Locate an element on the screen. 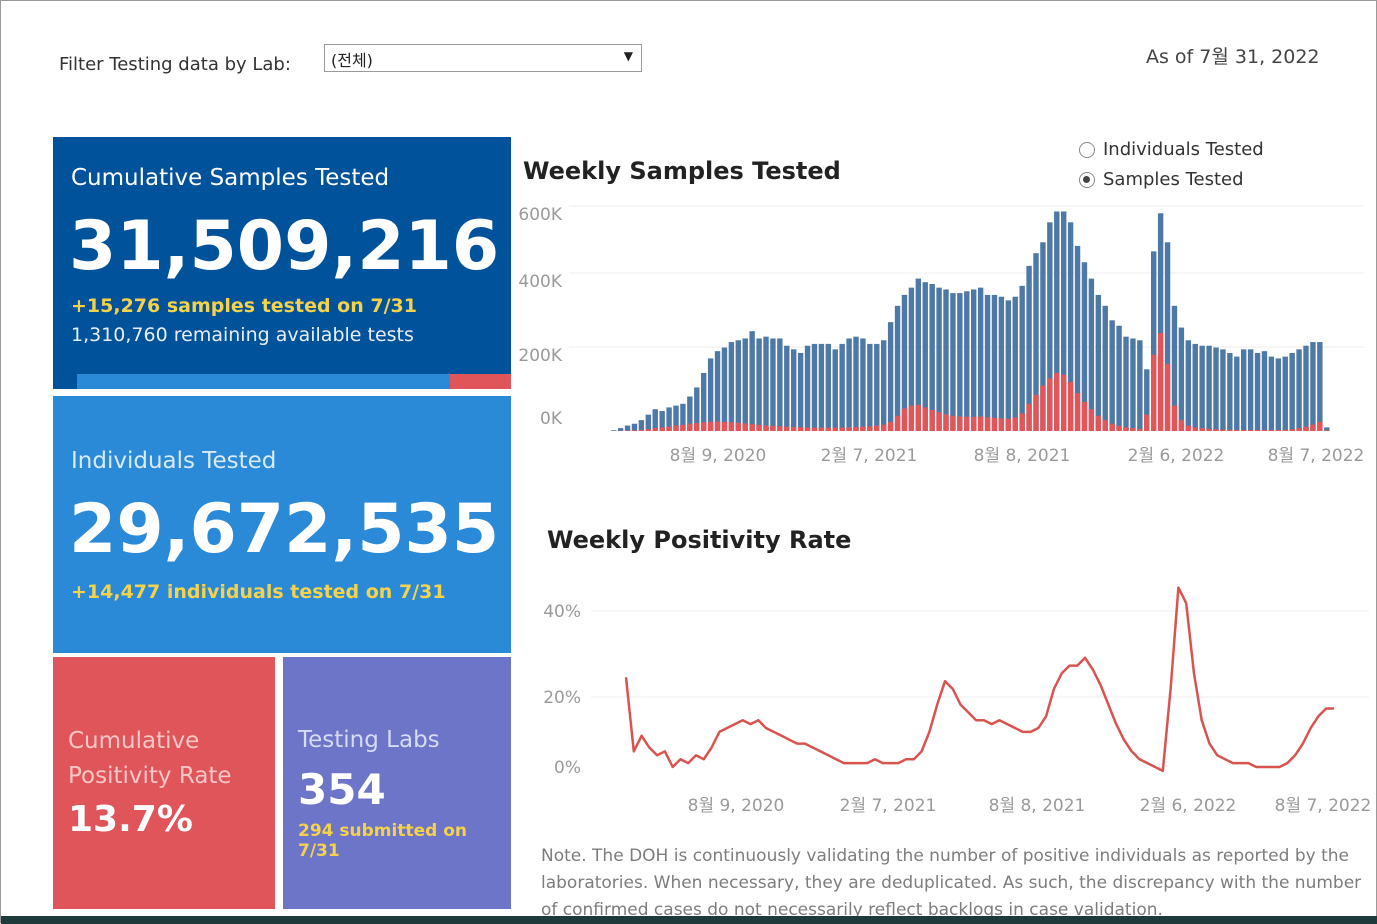 The width and height of the screenshot is (1377, 924). radio-samples-tested: Samples Tested is located at coordinates (1161, 179).